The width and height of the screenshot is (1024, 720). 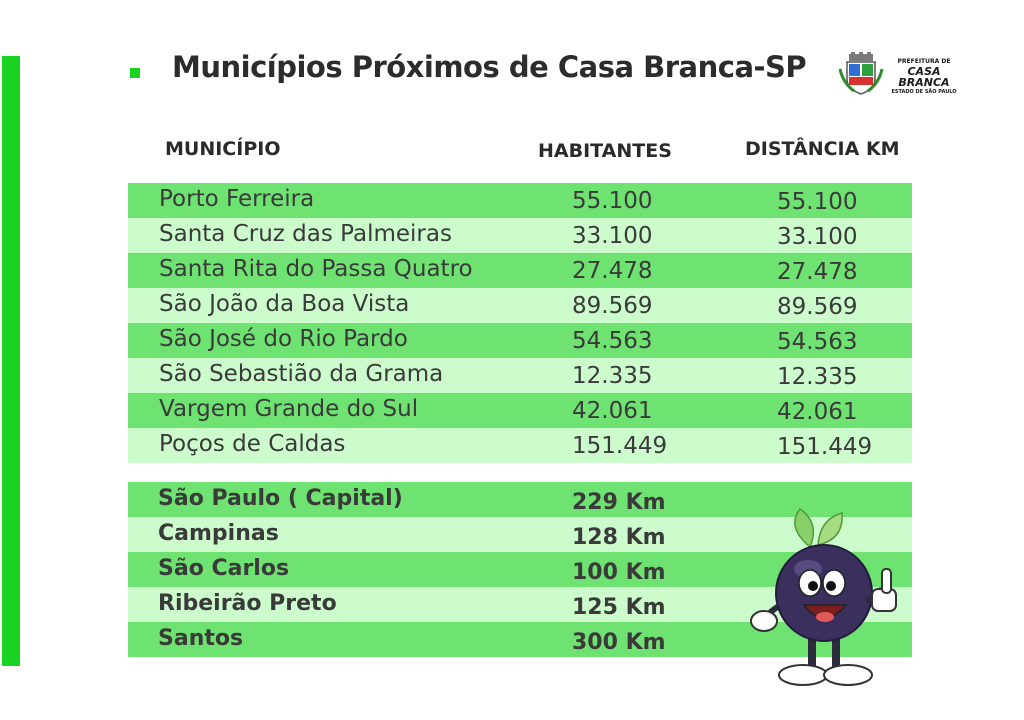 What do you see at coordinates (924, 92) in the screenshot?
I see `logo-line-3: ESTADO DE SÃO PAULO` at bounding box center [924, 92].